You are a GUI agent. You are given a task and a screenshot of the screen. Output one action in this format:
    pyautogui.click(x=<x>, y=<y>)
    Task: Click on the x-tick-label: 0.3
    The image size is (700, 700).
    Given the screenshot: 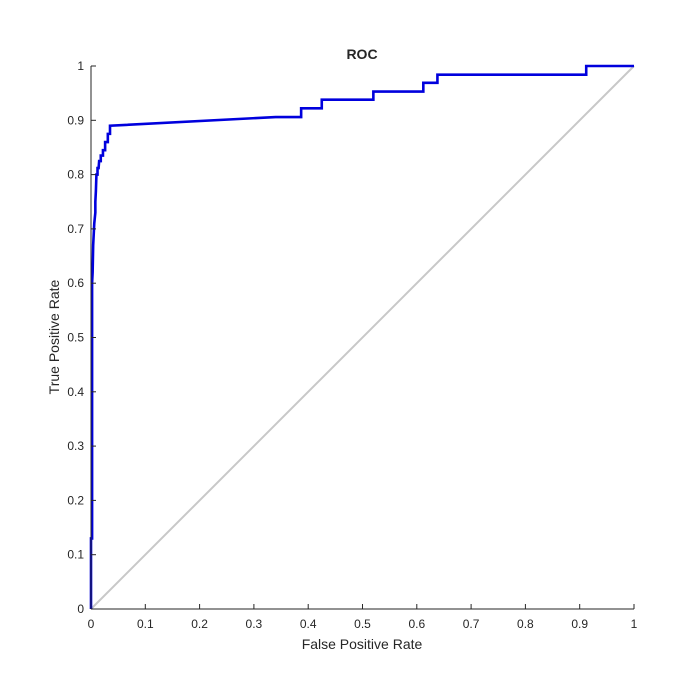 What is the action you would take?
    pyautogui.click(x=254, y=624)
    